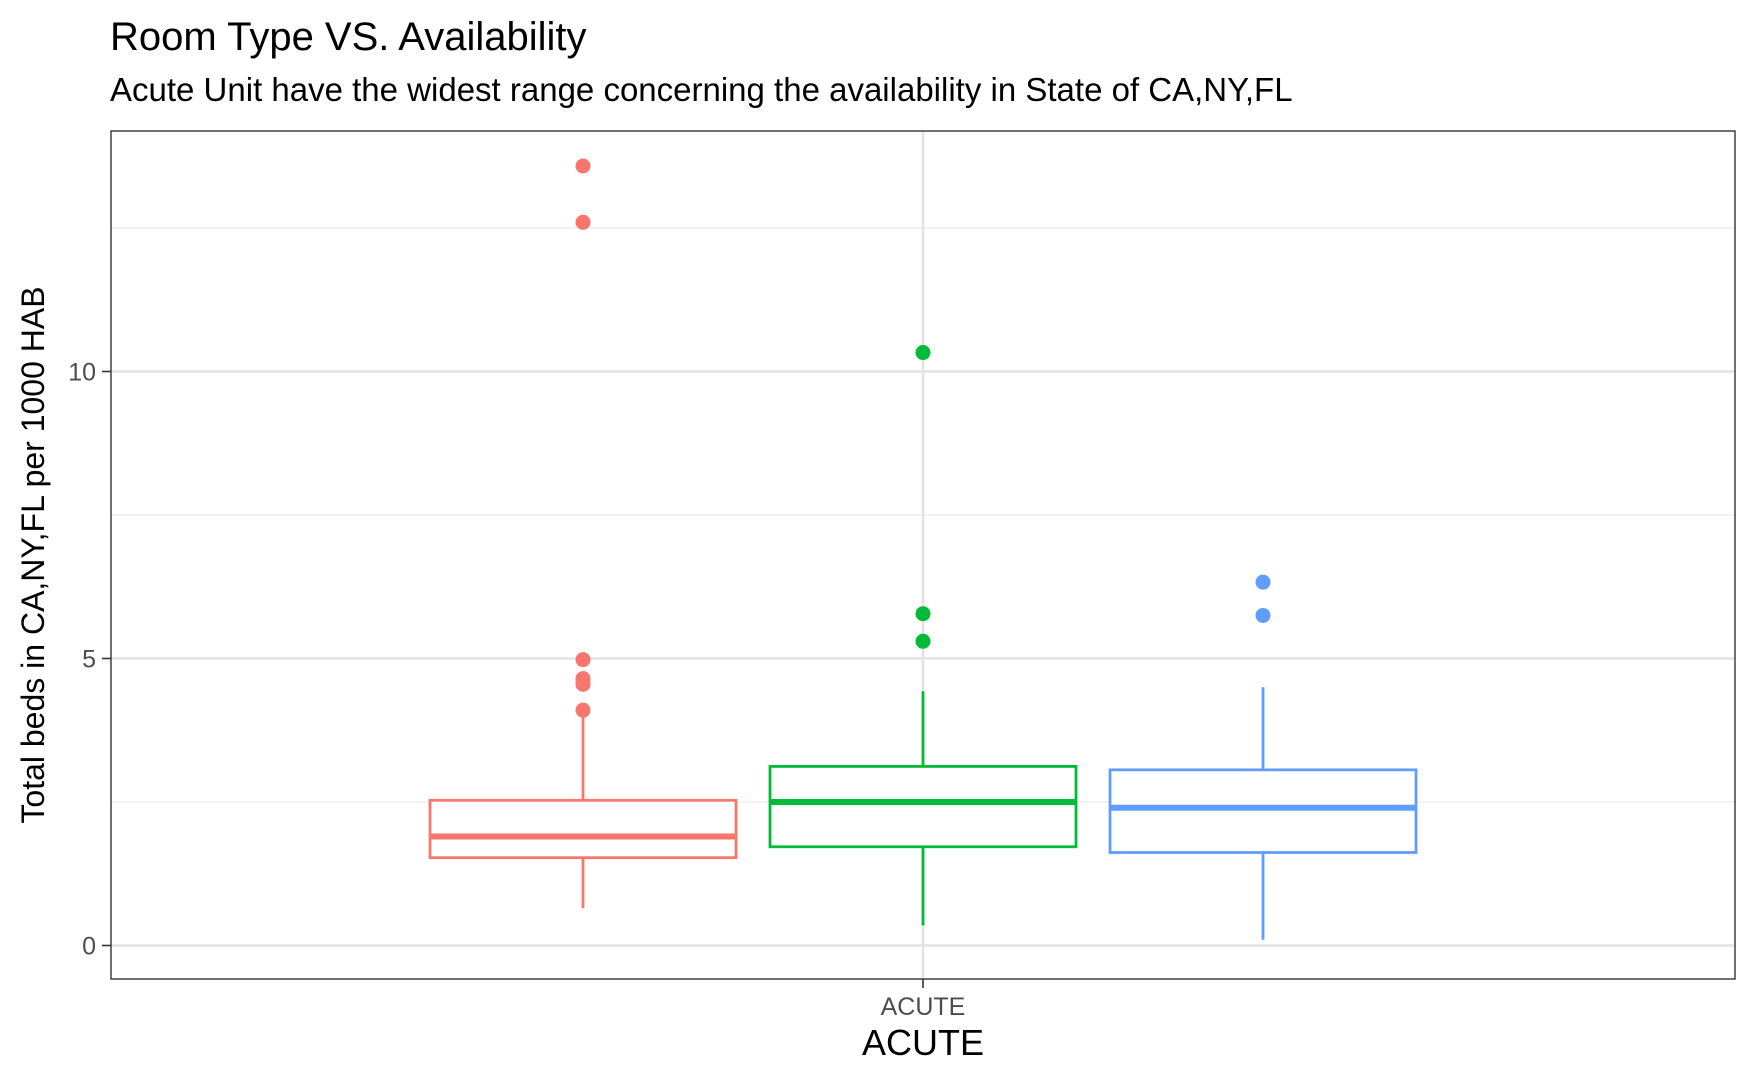 The image size is (1750, 1081). I want to click on y-tick-label: 0, so click(89, 947).